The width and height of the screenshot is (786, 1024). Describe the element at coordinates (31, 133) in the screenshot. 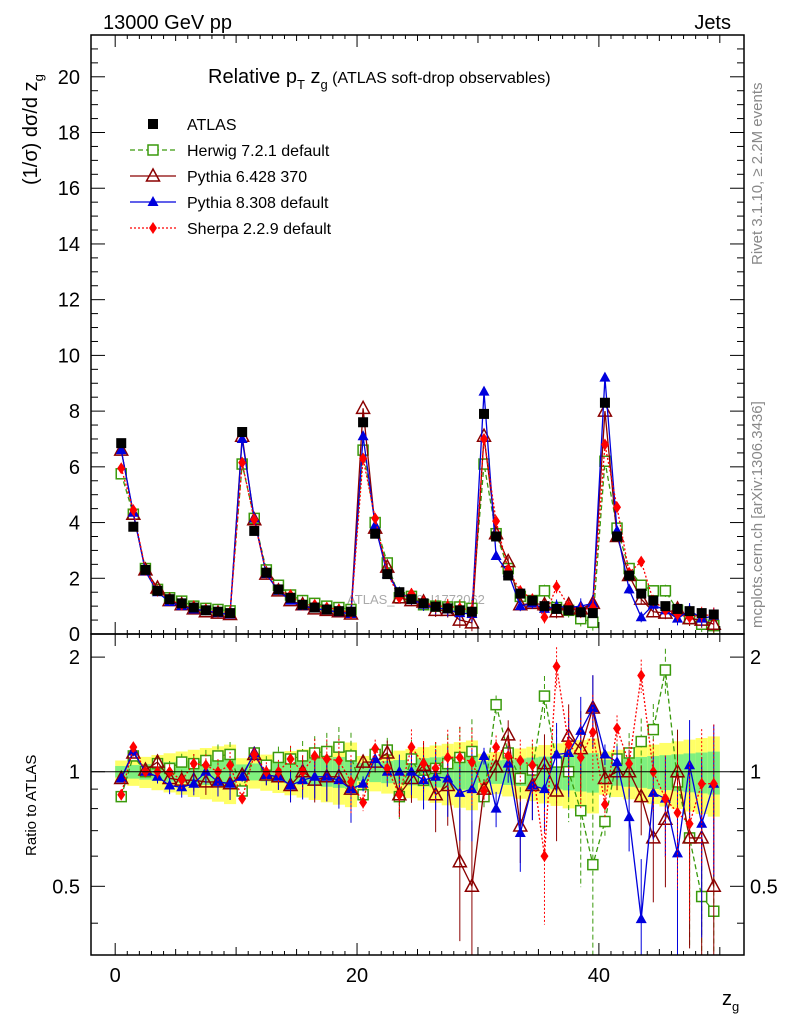

I see `main-y-axis-label-text: (1/σ) dσ/d z` at that location.